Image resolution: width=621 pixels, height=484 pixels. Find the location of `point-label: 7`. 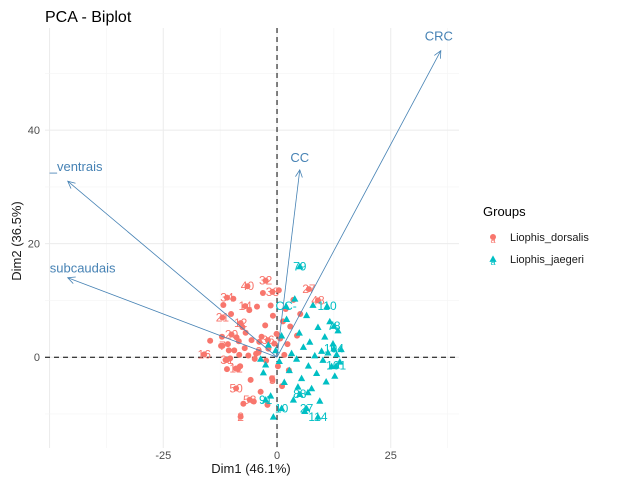

point-label: 7 is located at coordinates (222, 346).